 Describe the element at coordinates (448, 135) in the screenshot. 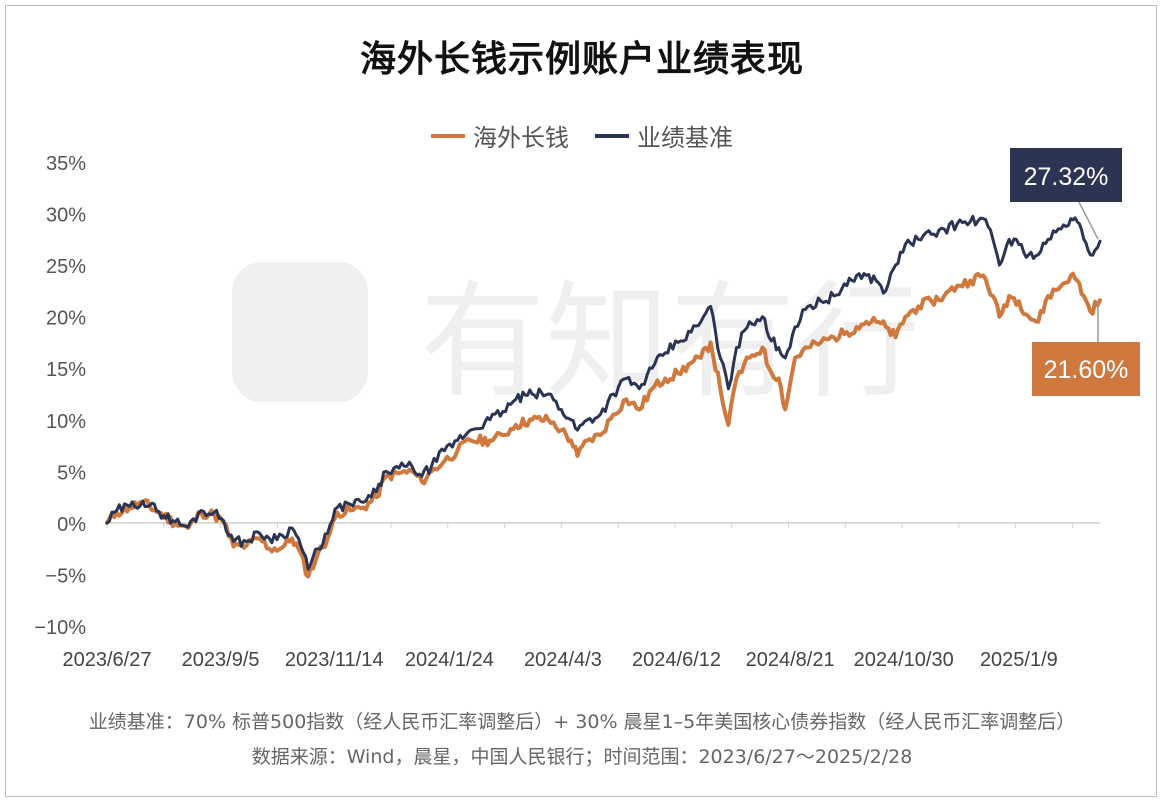

I see `legend-swatch-fund` at that location.